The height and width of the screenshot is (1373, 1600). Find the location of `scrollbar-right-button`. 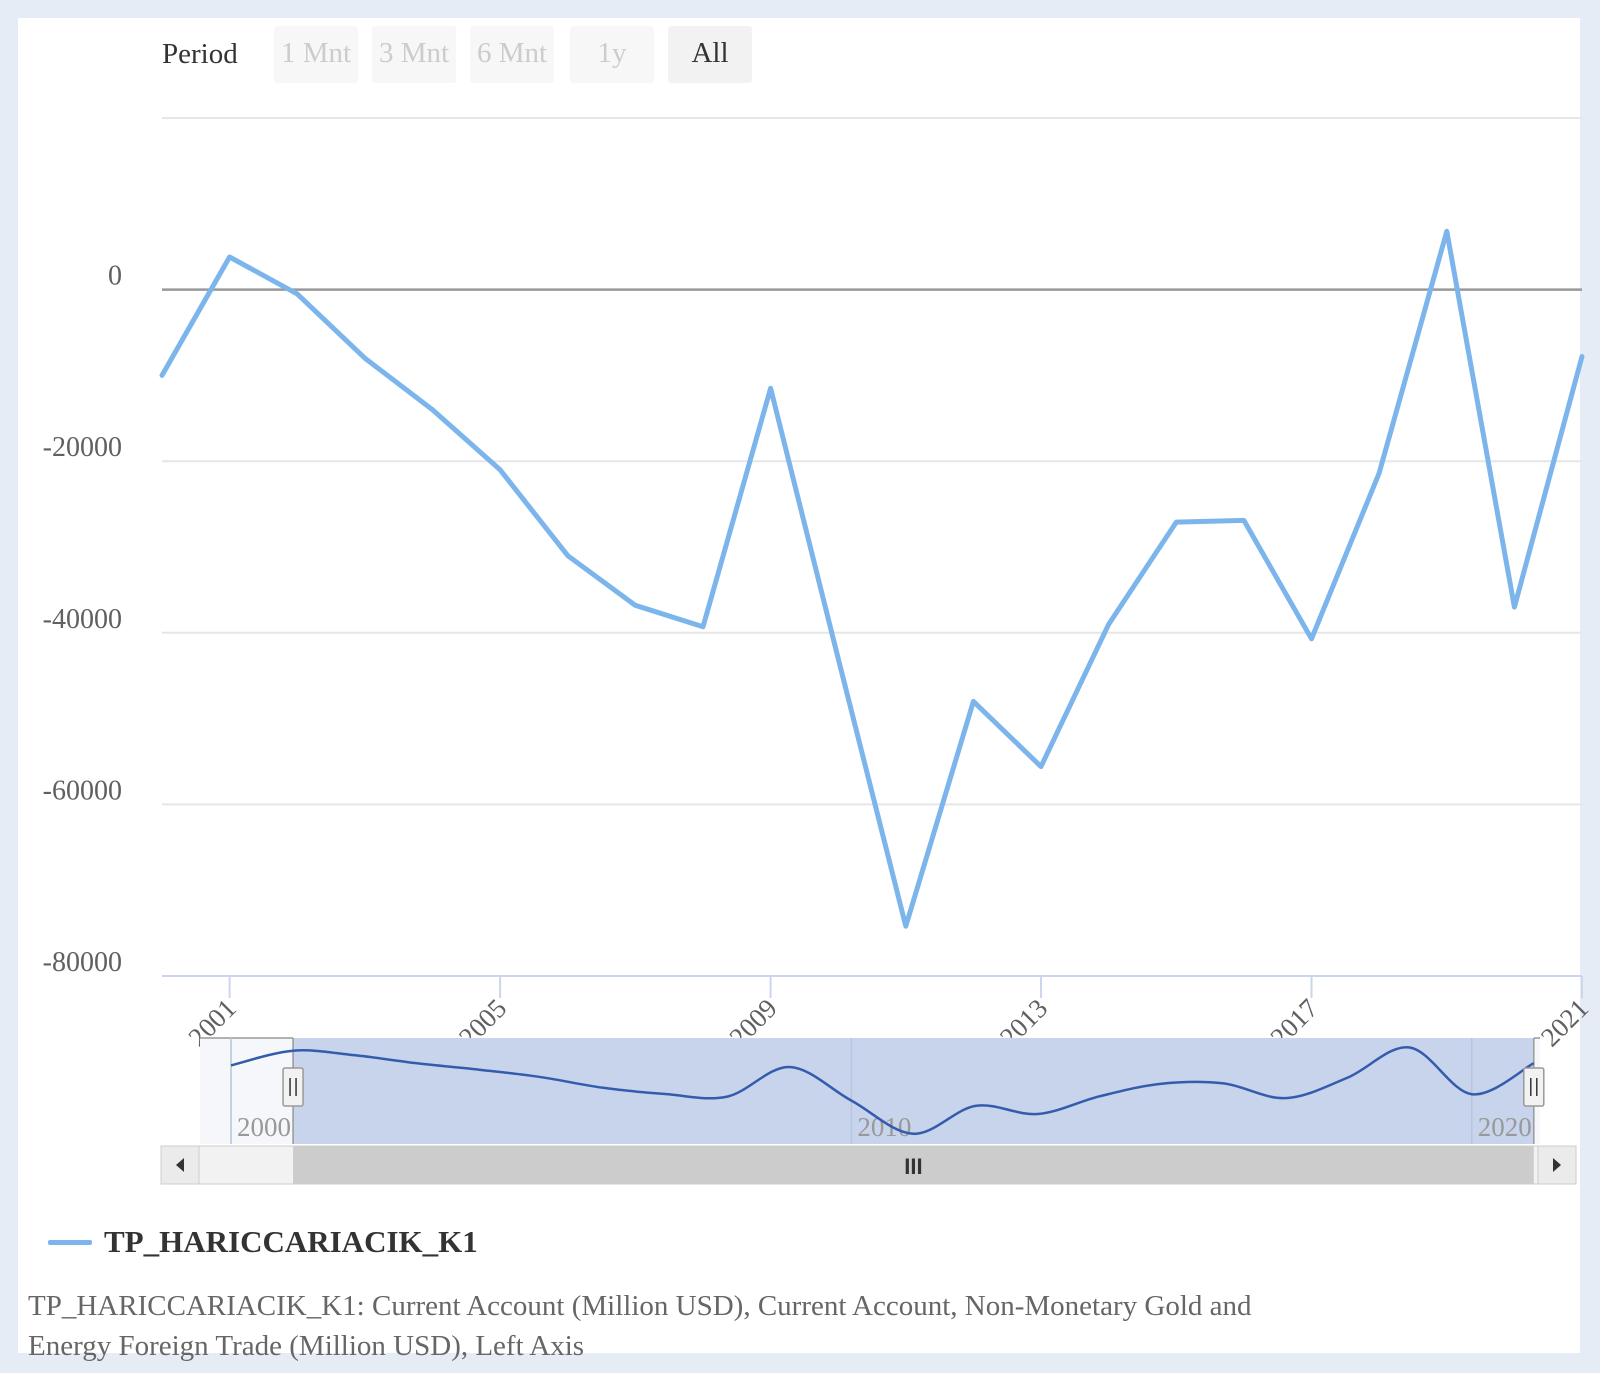

scrollbar-right-button is located at coordinates (1557, 1165).